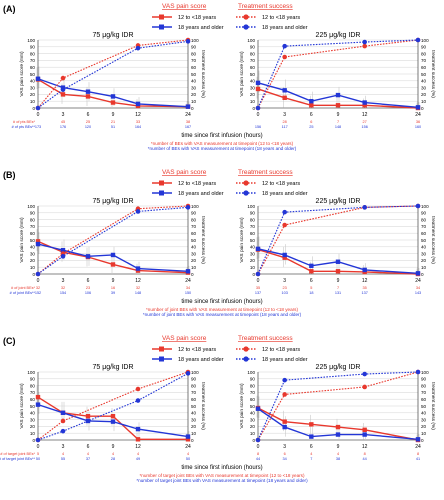  Describe the element at coordinates (221, 302) in the screenshot. I see `x-axis-label: time since first infusion (hours)` at that location.